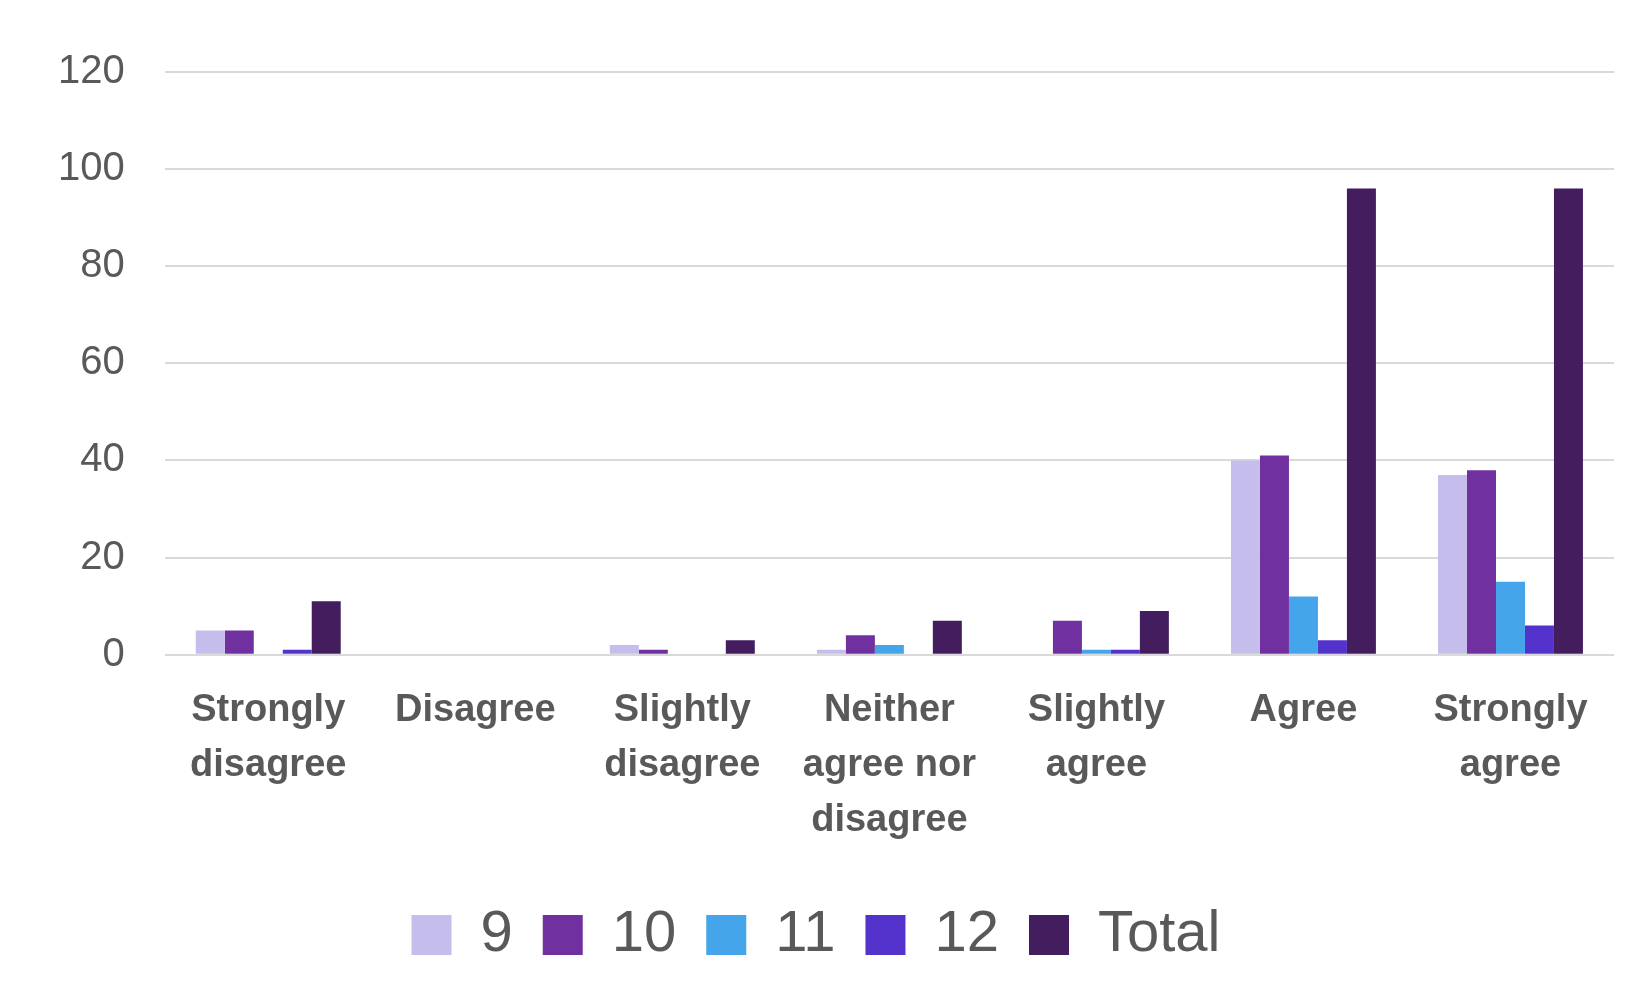 The width and height of the screenshot is (1632, 984). What do you see at coordinates (644, 930) in the screenshot?
I see `legend-label: 10` at bounding box center [644, 930].